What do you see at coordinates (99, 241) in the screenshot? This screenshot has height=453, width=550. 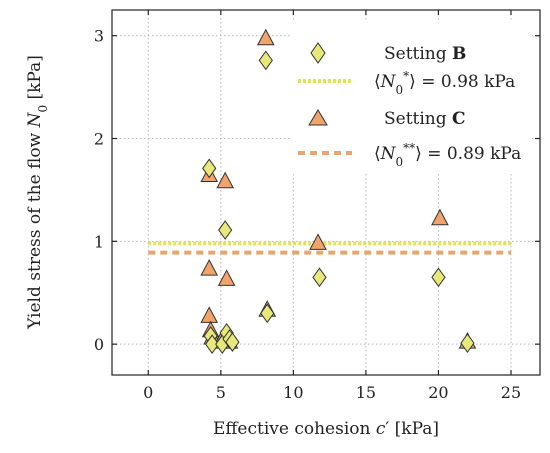 I see `y-tick-label: 1` at bounding box center [99, 241].